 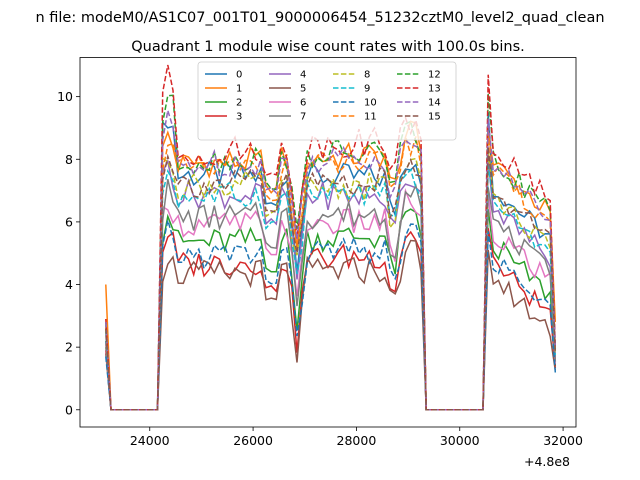 I want to click on x-tick-label: 28000, so click(x=357, y=440).